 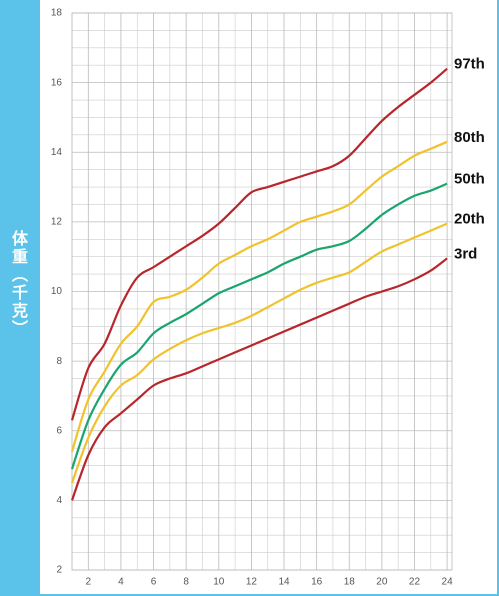 I want to click on series-label: 20th, so click(x=469, y=219).